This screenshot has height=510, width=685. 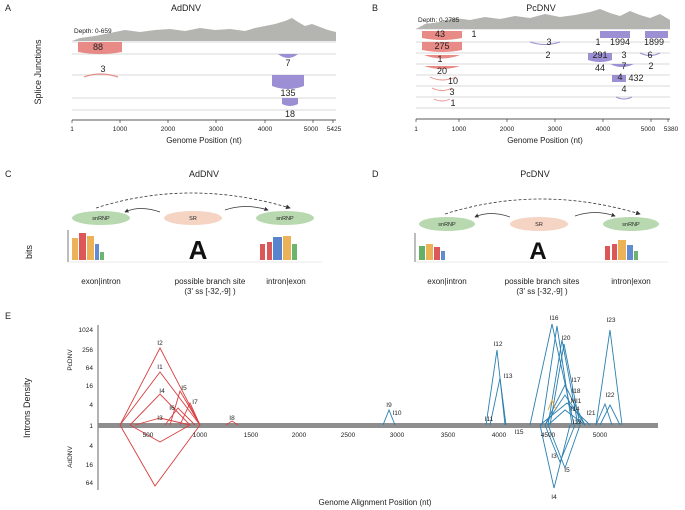 I want to click on ytick-top: 4, so click(x=91, y=405).